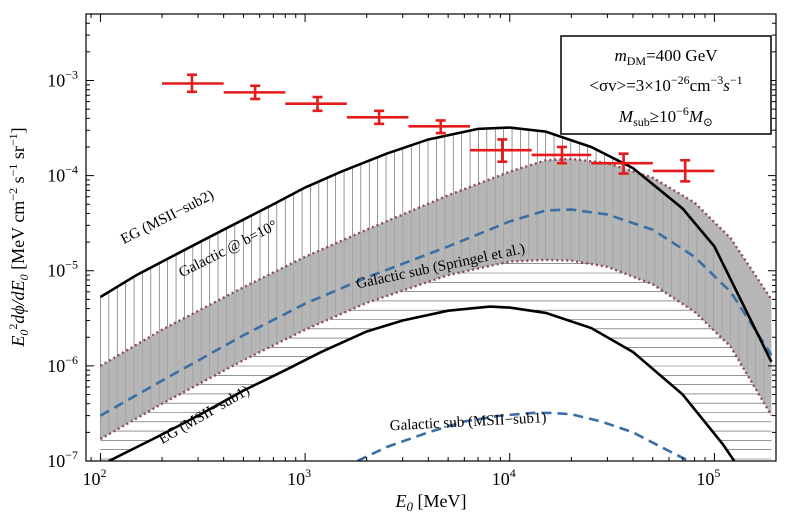 The width and height of the screenshot is (789, 519). Describe the element at coordinates (708, 477) in the screenshot. I see `x-tick-label: 10⁵` at that location.